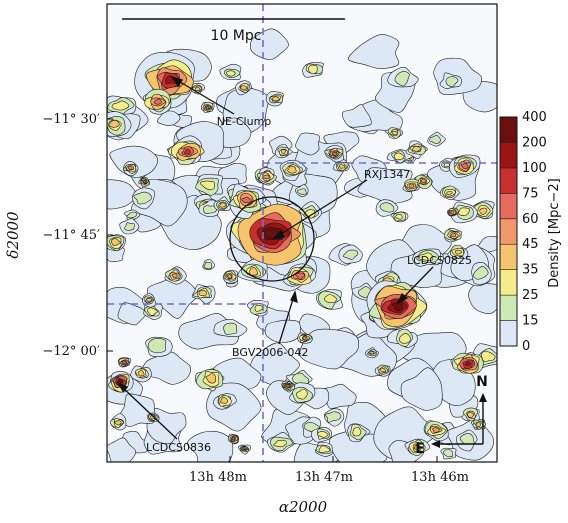 The image size is (568, 523). I want to click on rxj1347-aperture-circle, so click(272, 239).